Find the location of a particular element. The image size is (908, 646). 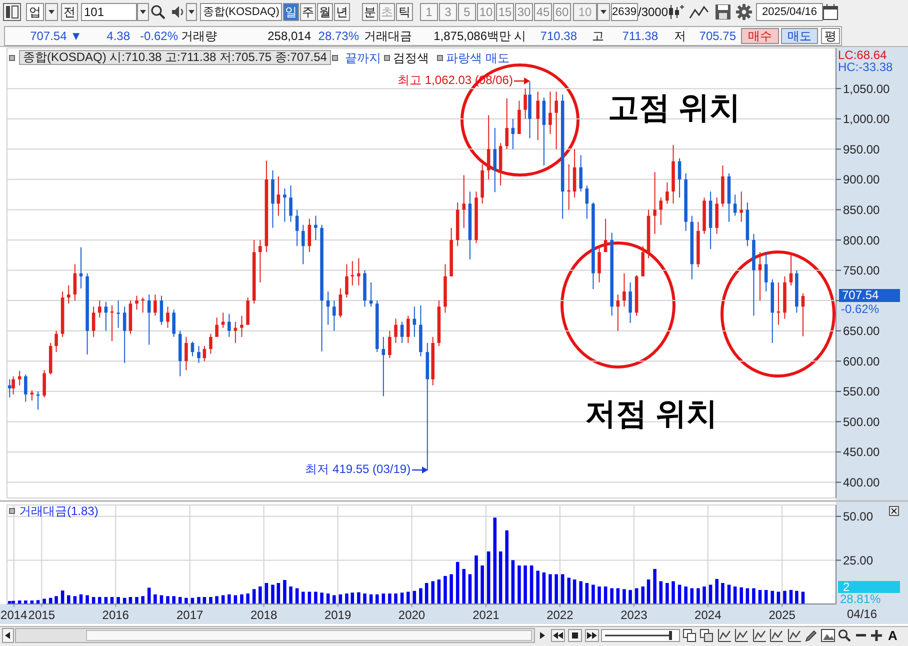

y-tick-label: 600.00 is located at coordinates (861, 361).